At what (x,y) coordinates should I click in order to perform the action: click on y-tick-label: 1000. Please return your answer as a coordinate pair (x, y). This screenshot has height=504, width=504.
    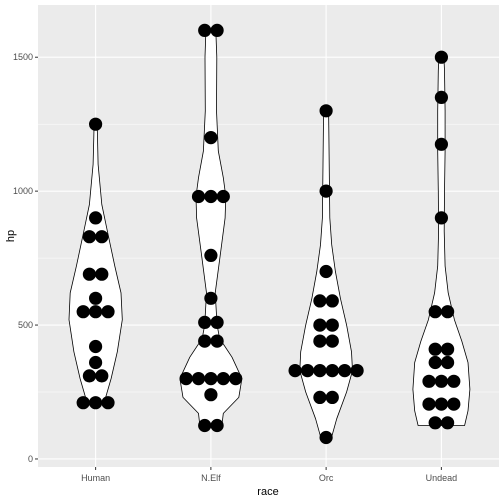
    Looking at the image, I should click on (23, 191).